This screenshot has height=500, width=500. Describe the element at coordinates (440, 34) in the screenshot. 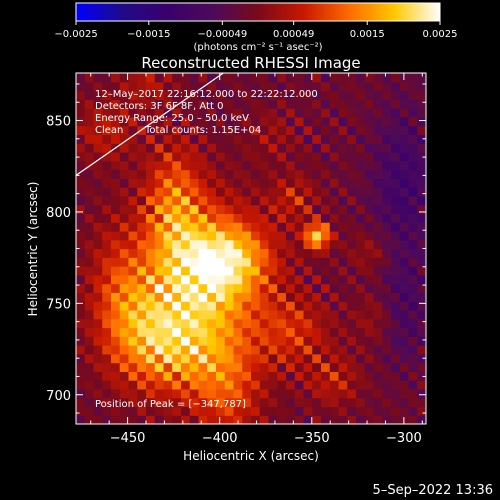

I see `colorbar-tick-label: 0.0025` at that location.